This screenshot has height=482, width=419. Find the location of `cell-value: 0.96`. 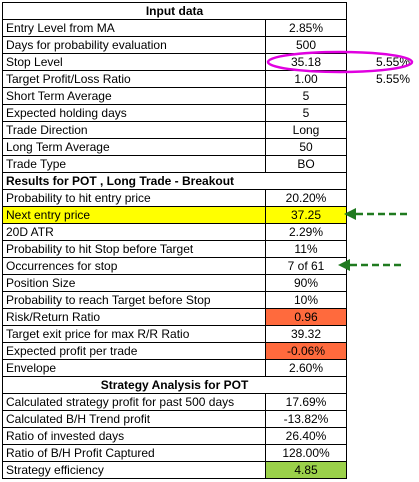

cell-value: 0.96 is located at coordinates (306, 317).